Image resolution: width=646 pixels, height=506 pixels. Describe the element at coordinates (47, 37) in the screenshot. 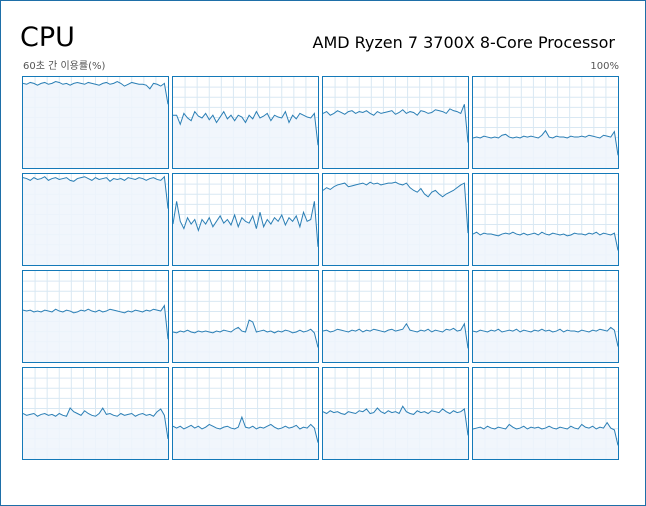

I see `page-title: CPU` at that location.